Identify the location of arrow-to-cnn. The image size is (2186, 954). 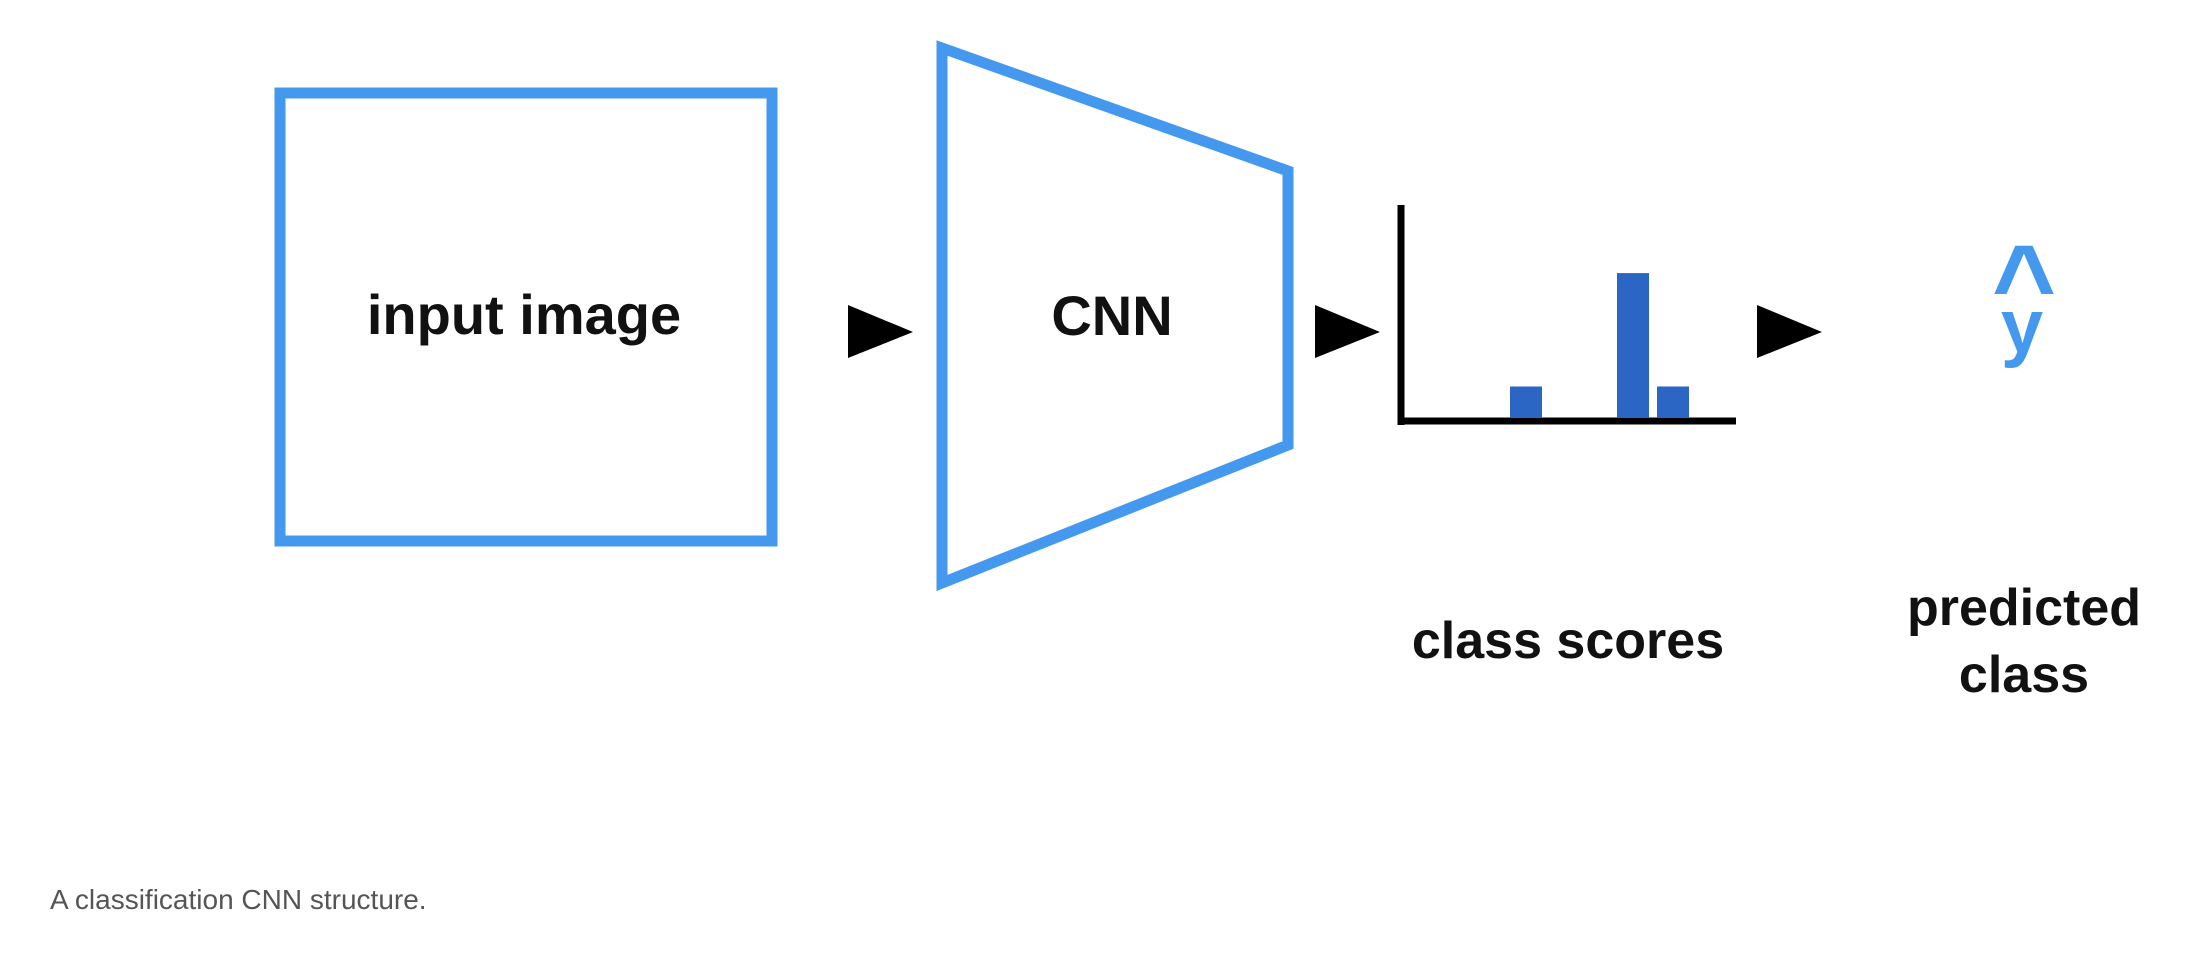
(880, 331).